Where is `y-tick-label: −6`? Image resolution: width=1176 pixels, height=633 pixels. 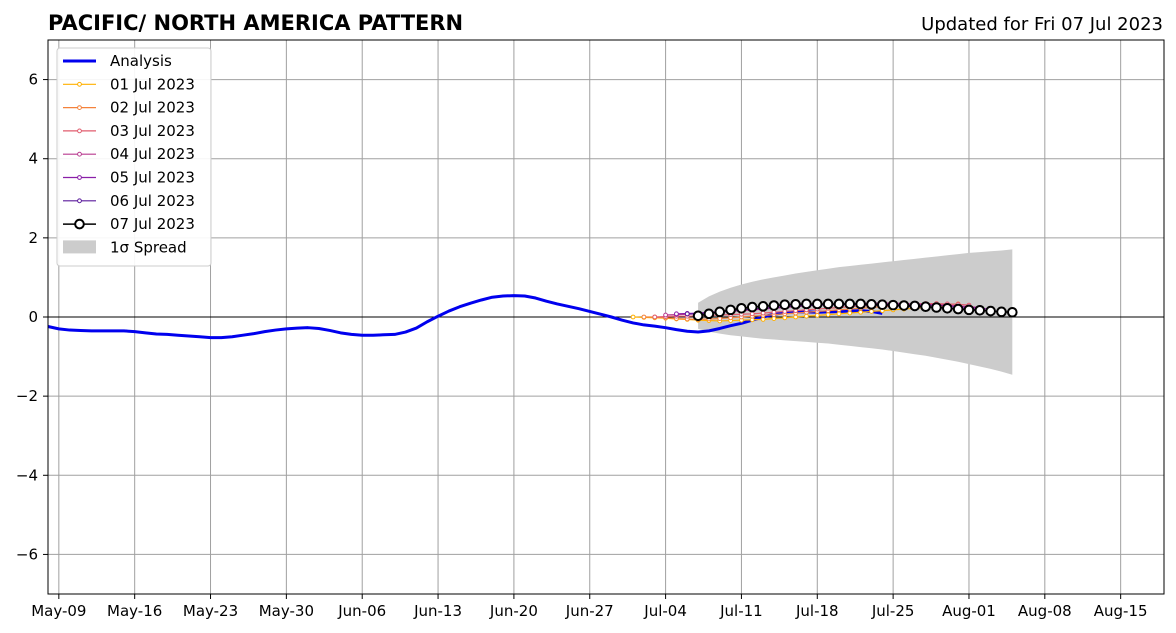 y-tick-label: −6 is located at coordinates (27, 554).